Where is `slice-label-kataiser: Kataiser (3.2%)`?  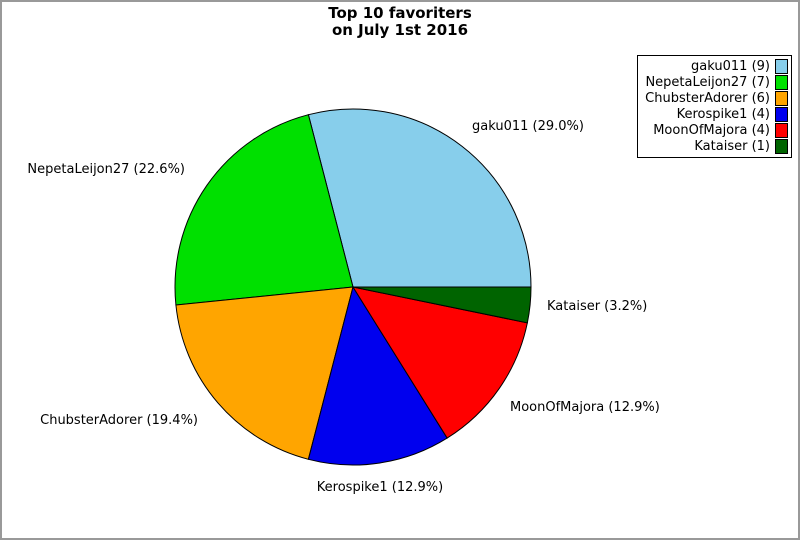
slice-label-kataiser: Kataiser (3.2%) is located at coordinates (597, 306).